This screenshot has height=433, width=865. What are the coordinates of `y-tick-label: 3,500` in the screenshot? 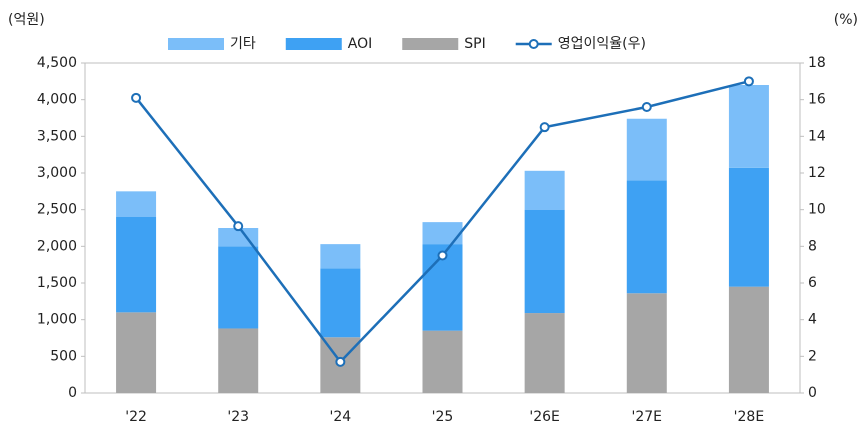 It's located at (57, 136).